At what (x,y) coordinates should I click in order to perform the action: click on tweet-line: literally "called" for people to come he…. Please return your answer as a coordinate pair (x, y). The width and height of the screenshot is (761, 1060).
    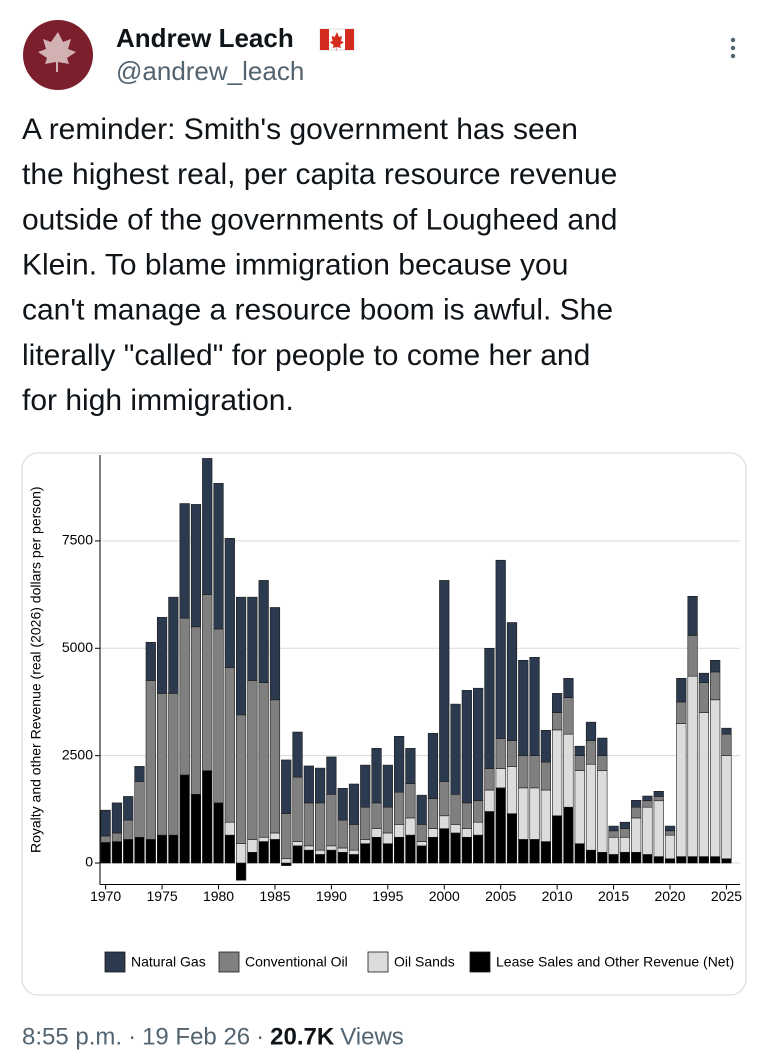
    Looking at the image, I should click on (306, 355).